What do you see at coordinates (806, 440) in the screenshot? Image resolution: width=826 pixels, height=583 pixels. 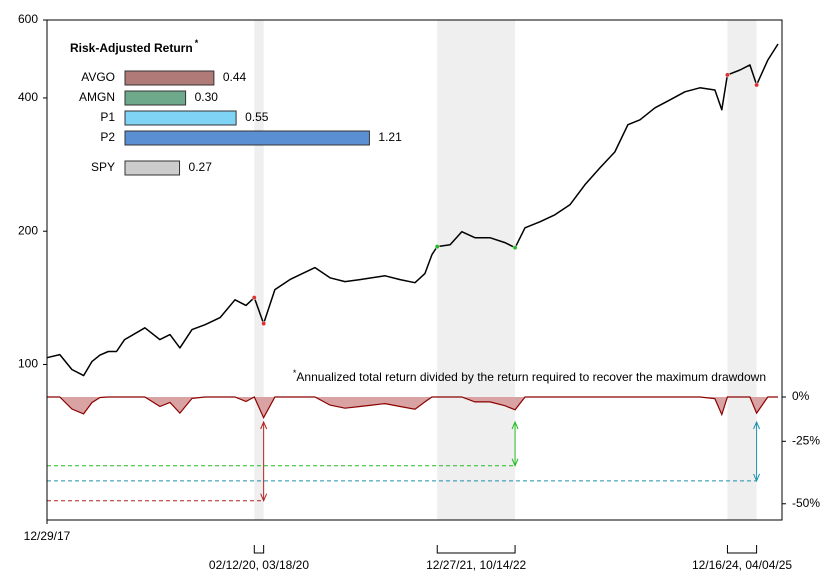 I see `y2-tick-label: -25%` at bounding box center [806, 440].